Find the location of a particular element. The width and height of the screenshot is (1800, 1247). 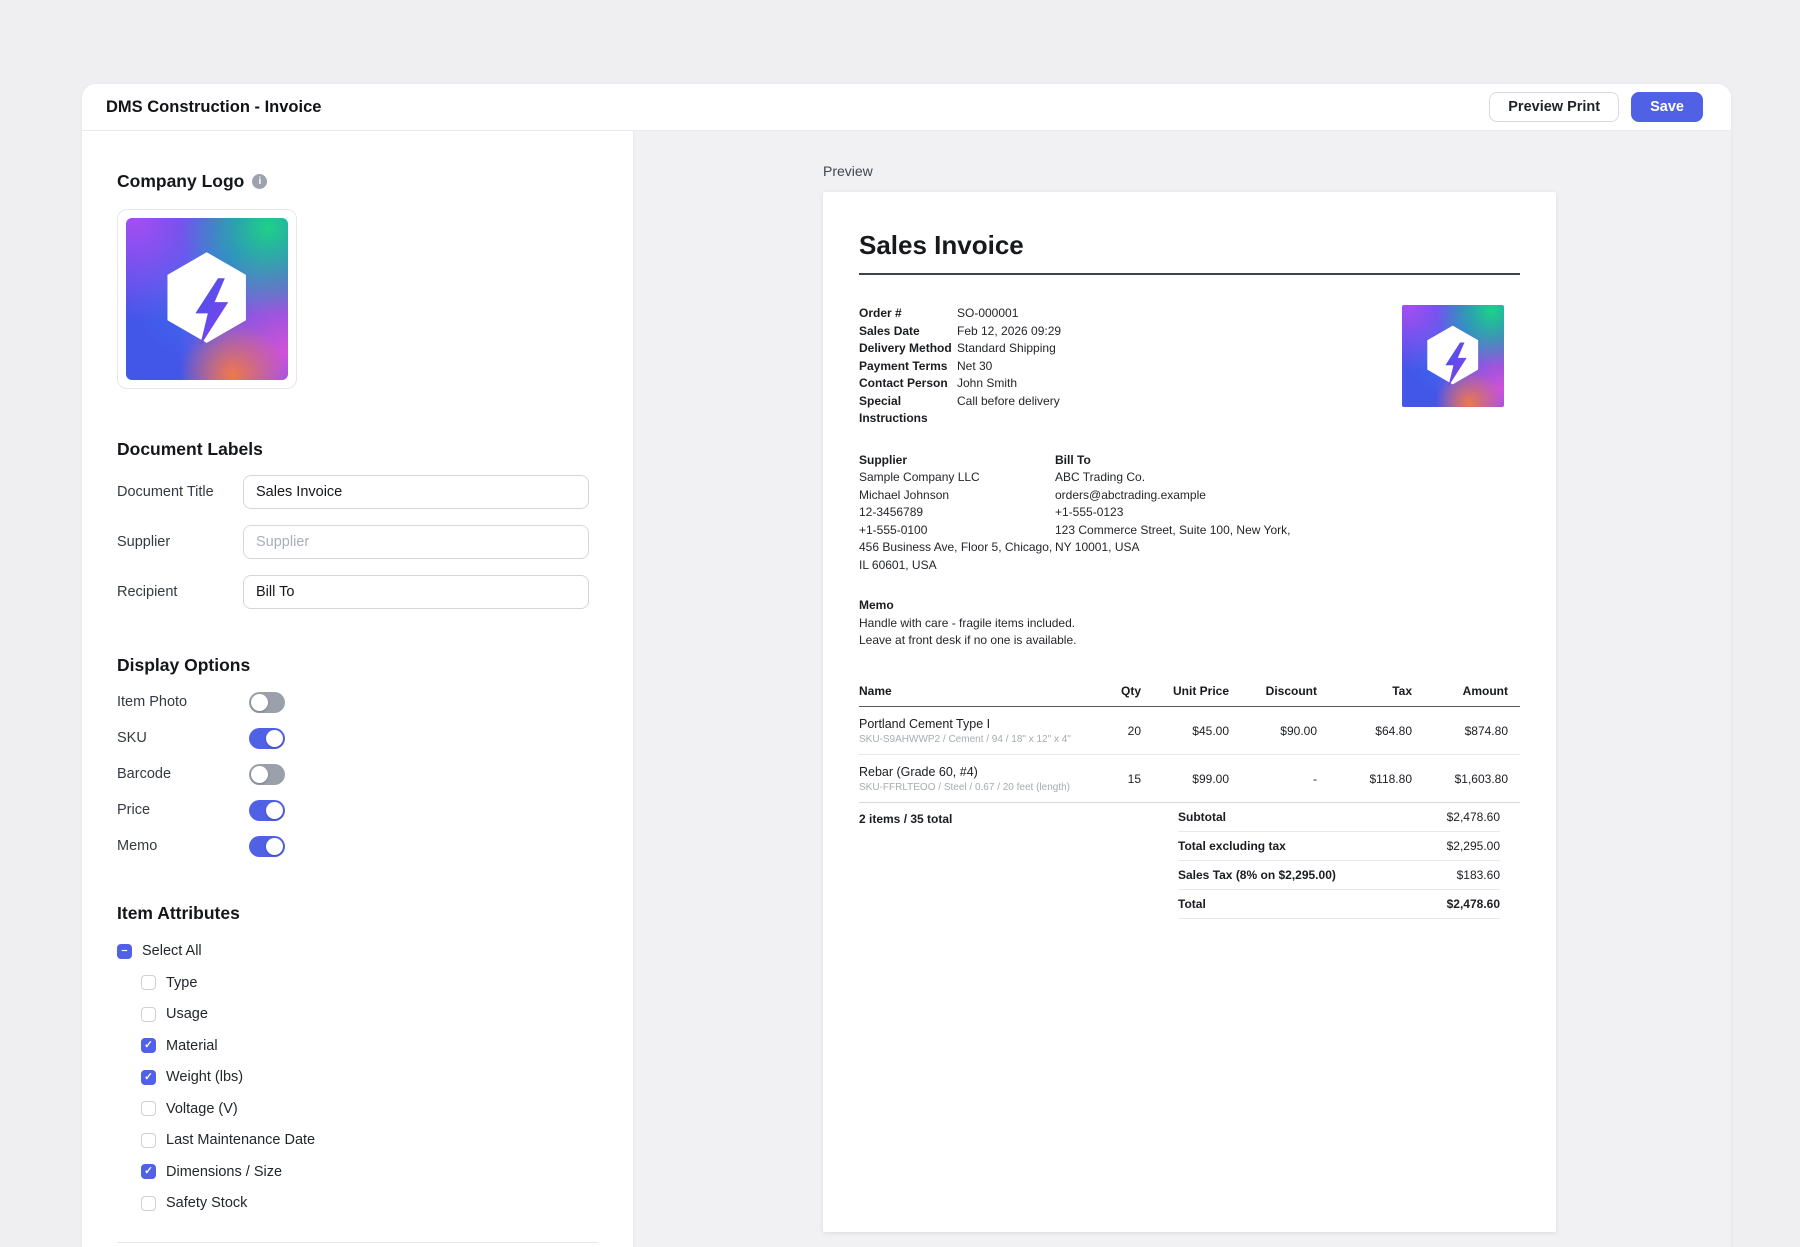

field-row: Recipient is located at coordinates (357, 592).